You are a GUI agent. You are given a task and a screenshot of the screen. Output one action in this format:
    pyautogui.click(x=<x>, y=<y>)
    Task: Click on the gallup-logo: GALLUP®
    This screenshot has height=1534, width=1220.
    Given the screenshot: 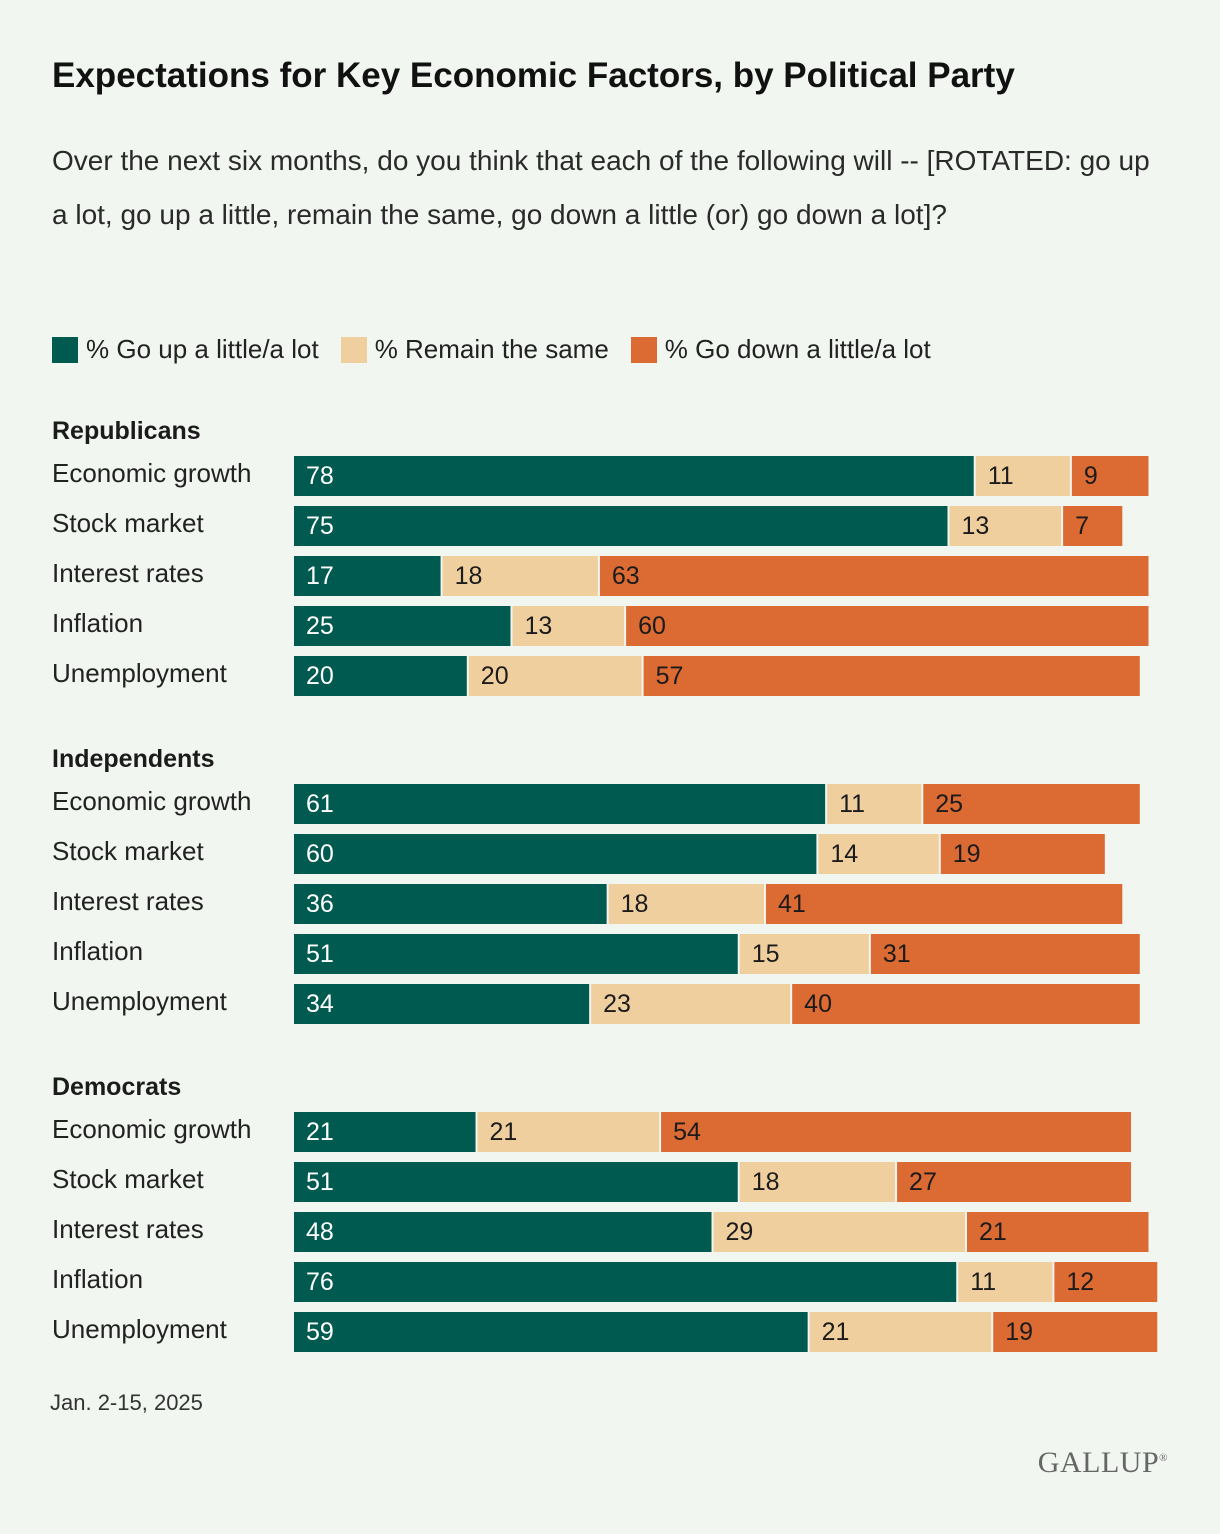 What is the action you would take?
    pyautogui.click(x=1102, y=1462)
    